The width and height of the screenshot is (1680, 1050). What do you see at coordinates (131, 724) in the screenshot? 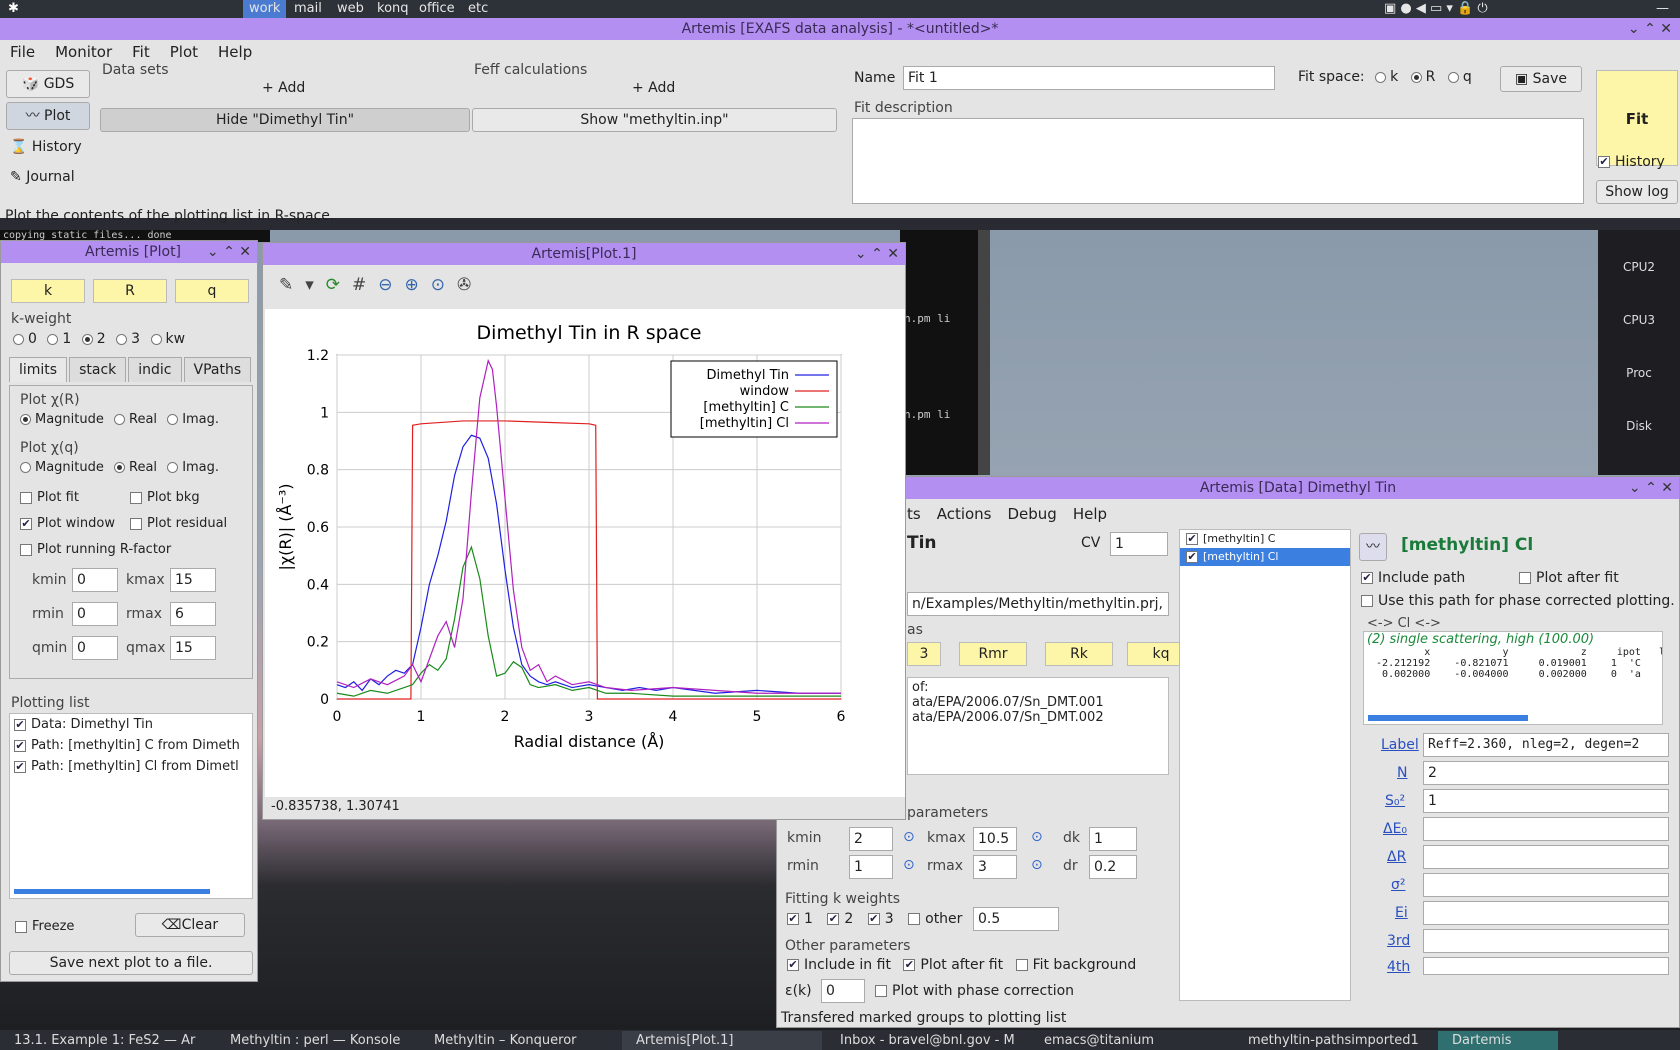
I see `plot-list-item-data: Data: Dimethyl Tin` at bounding box center [131, 724].